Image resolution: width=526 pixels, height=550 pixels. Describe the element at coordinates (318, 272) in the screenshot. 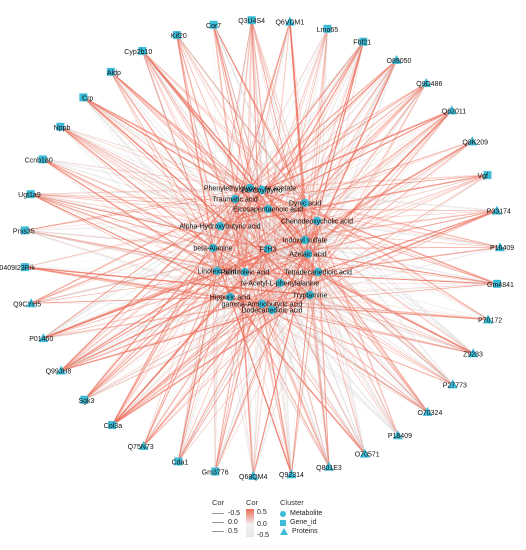

I see `inner-node: Tetradecanedioic acid` at that location.